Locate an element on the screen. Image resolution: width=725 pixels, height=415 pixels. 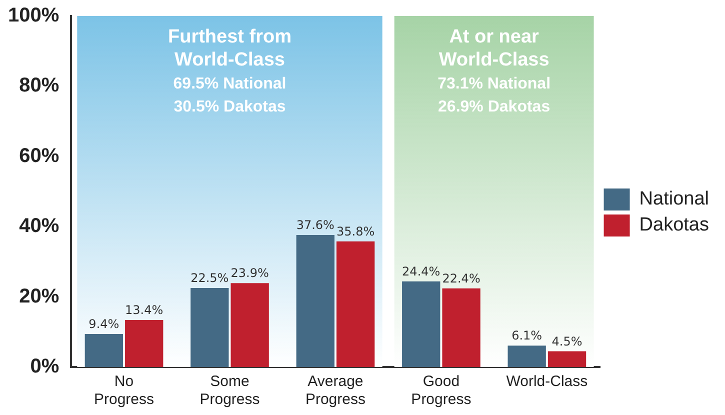
band-label: Furthest from World-Class 69.5% National 30.5% Dakotas is located at coordinates (230, 71).